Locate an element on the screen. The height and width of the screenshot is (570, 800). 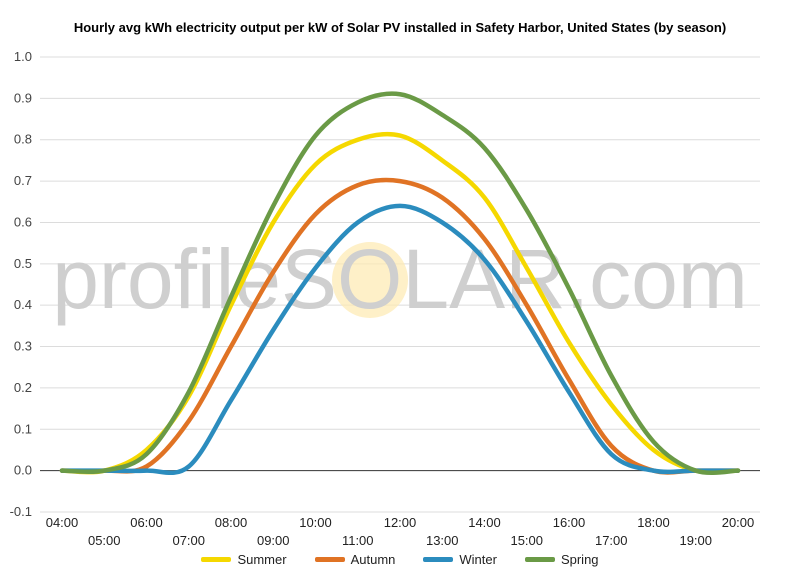
y-tick-label: 0.7 is located at coordinates (23, 180).